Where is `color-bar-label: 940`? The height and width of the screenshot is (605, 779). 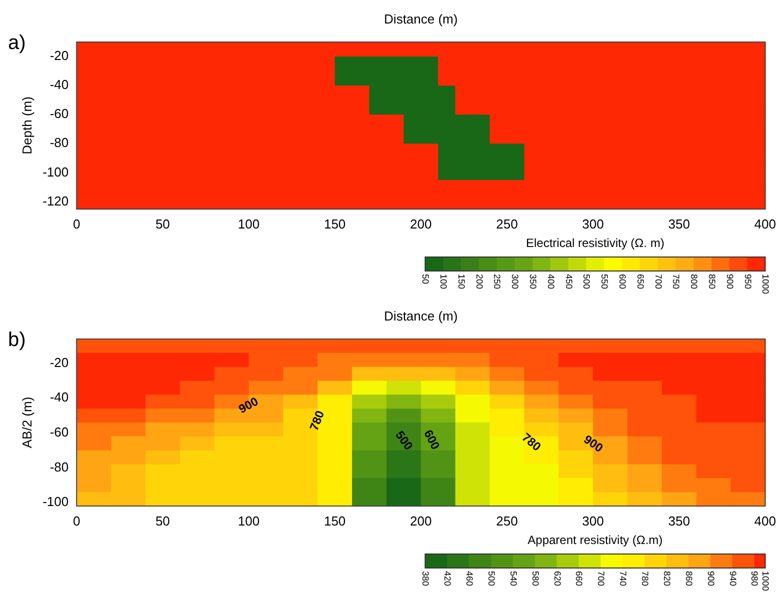
color-bar-label: 940 is located at coordinates (733, 578).